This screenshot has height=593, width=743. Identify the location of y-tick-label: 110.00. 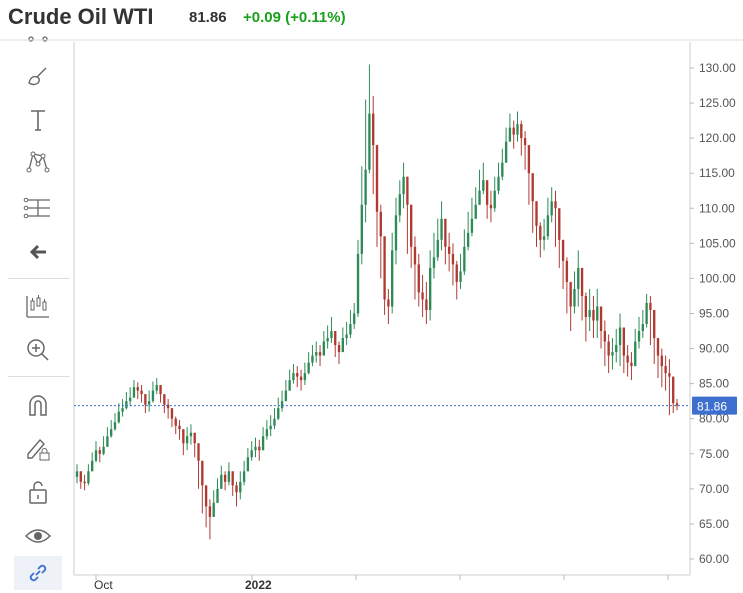
(717, 208).